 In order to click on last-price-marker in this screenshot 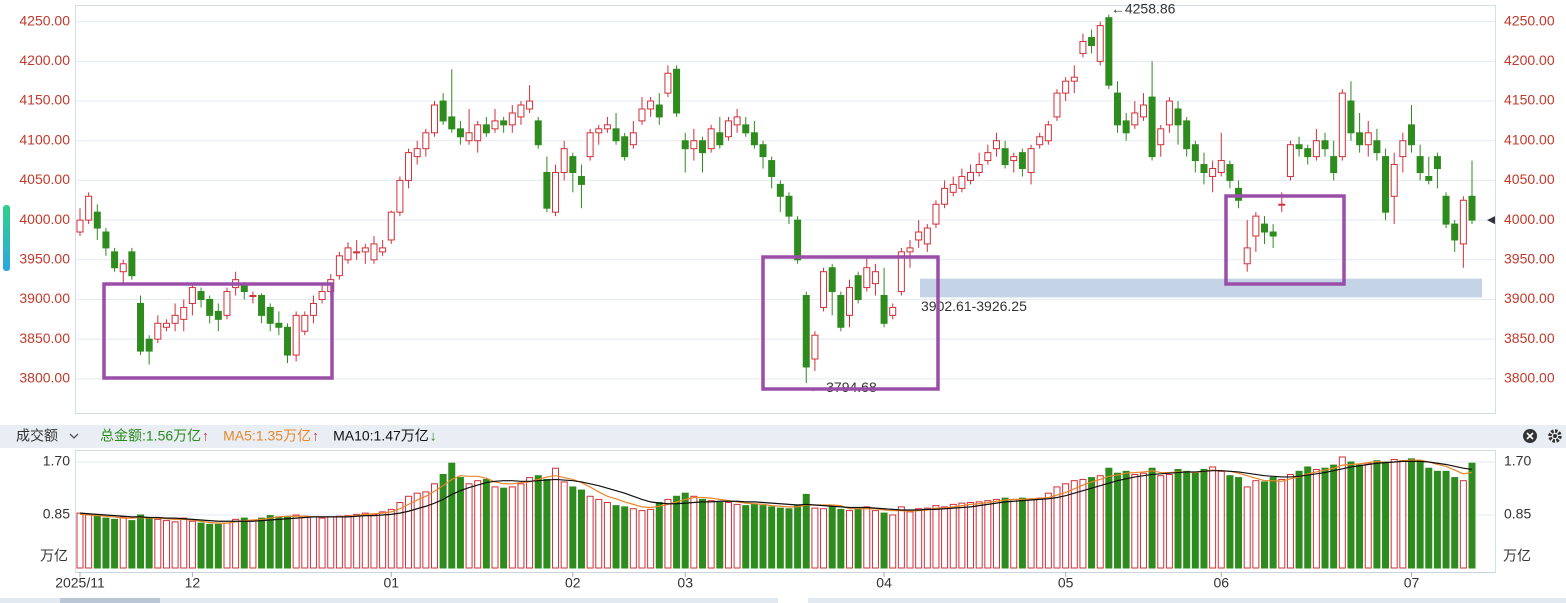, I will do `click(1491, 220)`.